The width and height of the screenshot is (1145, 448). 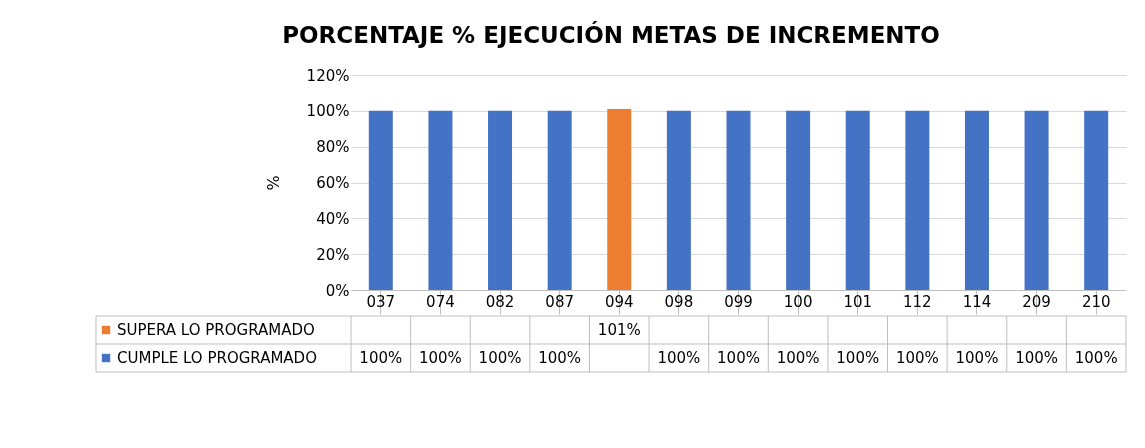 I want to click on x-tick-label: 094, so click(x=619, y=301).